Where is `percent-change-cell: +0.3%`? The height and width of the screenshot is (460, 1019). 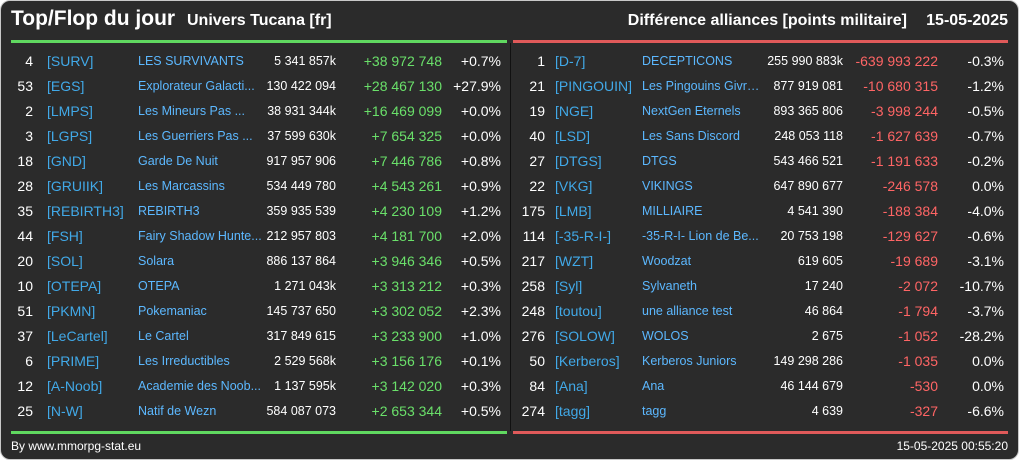
percent-change-cell: +0.3% is located at coordinates (480, 286).